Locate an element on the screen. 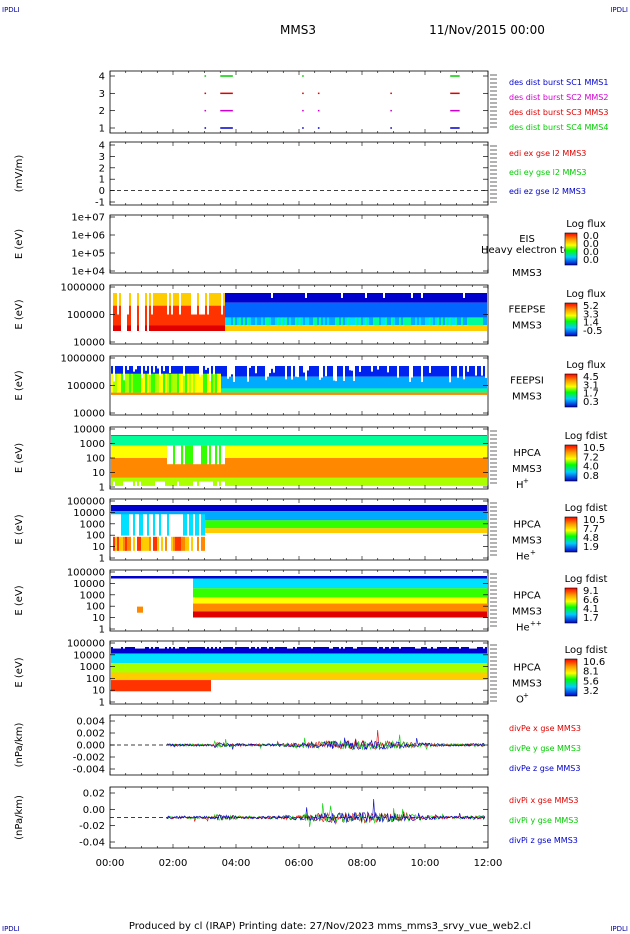  y-axis-label: E (eV) is located at coordinates (19, 244).